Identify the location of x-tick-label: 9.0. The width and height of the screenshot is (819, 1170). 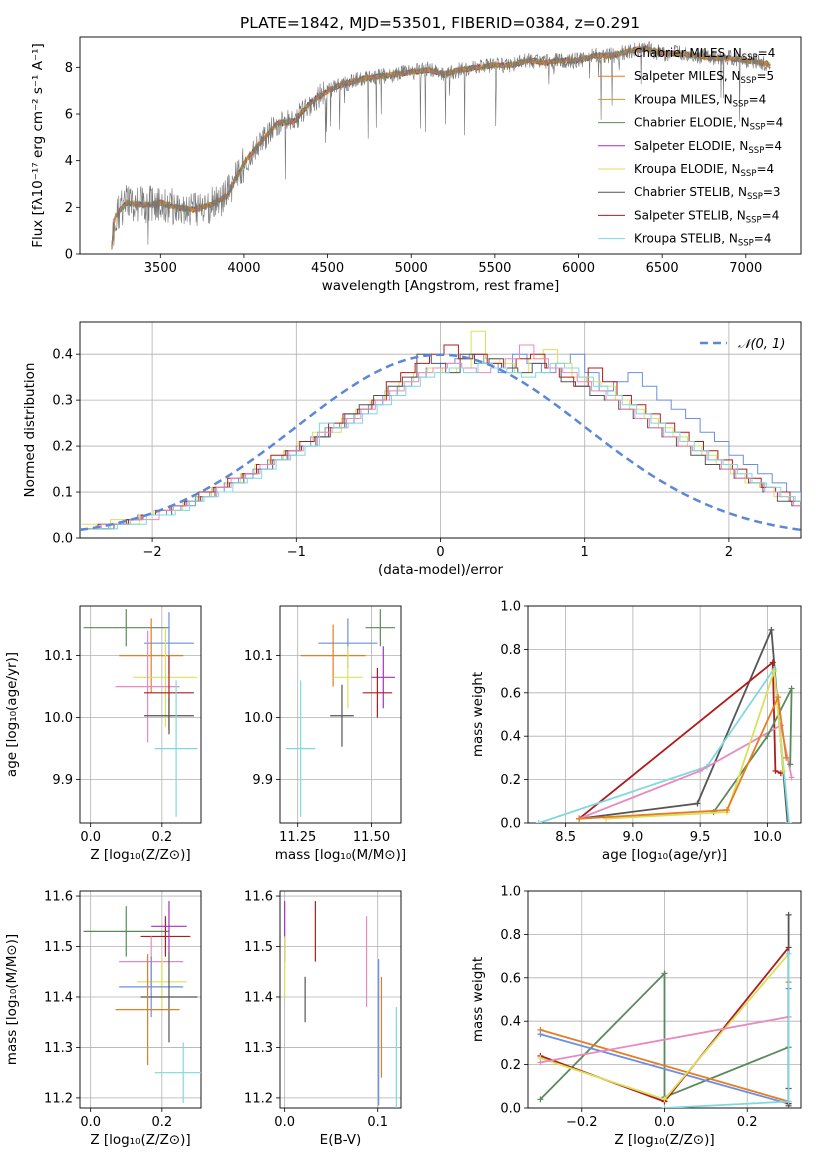
(633, 837).